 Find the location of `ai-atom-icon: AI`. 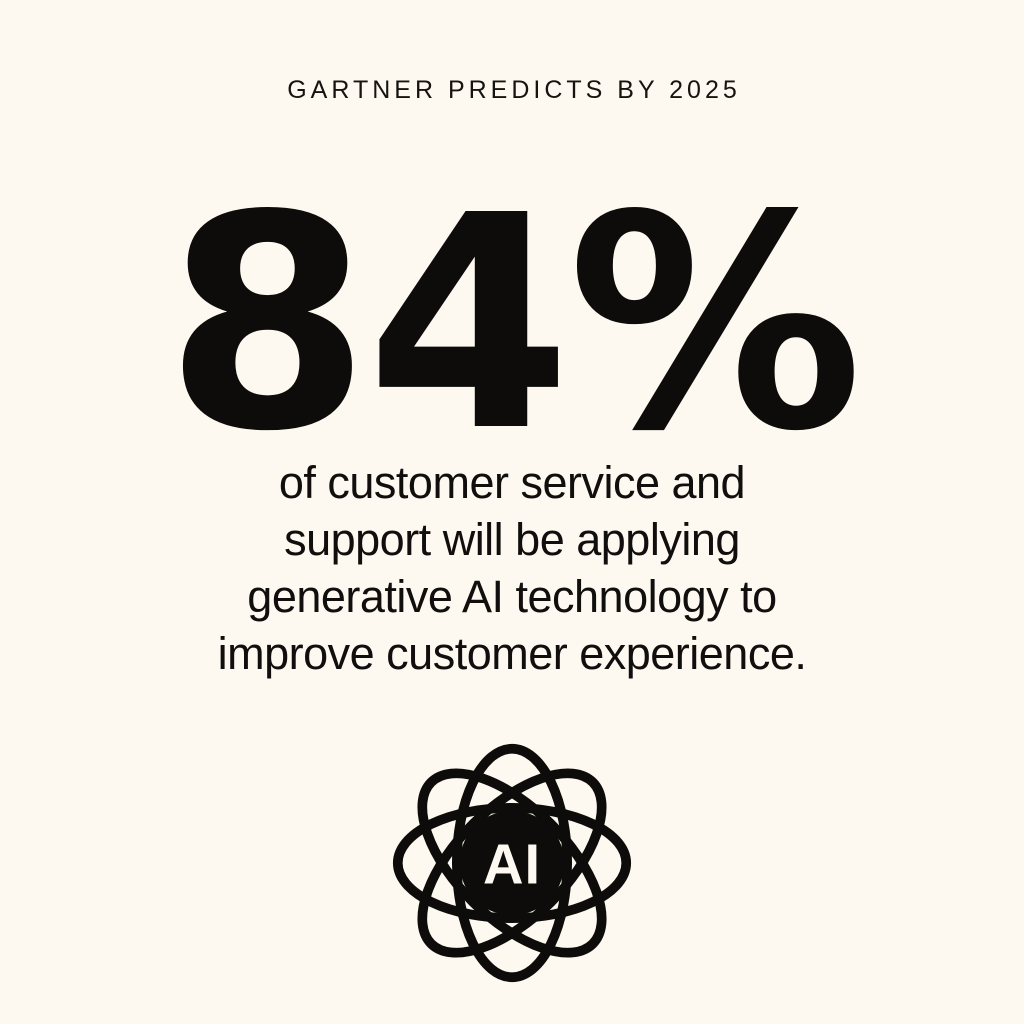

ai-atom-icon: AI is located at coordinates (512, 863).